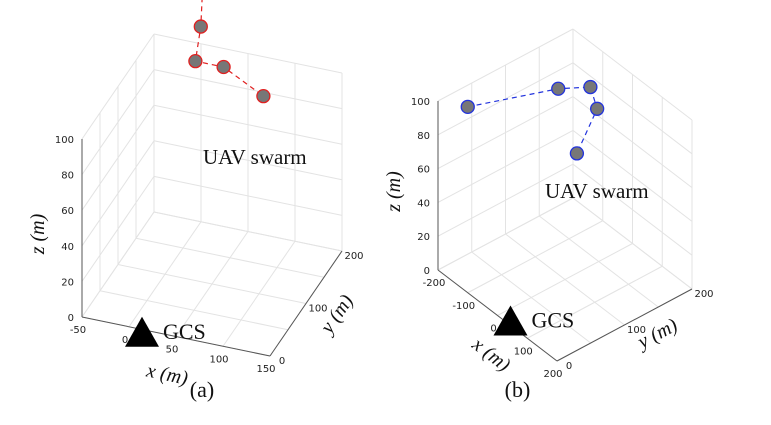  What do you see at coordinates (552, 374) in the screenshot?
I see `x-tick-label: 200` at bounding box center [552, 374].